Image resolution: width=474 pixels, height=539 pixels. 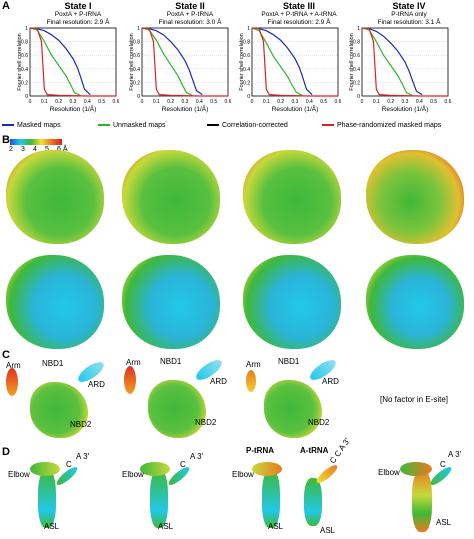 I want to click on colorbar, so click(x=36, y=142).